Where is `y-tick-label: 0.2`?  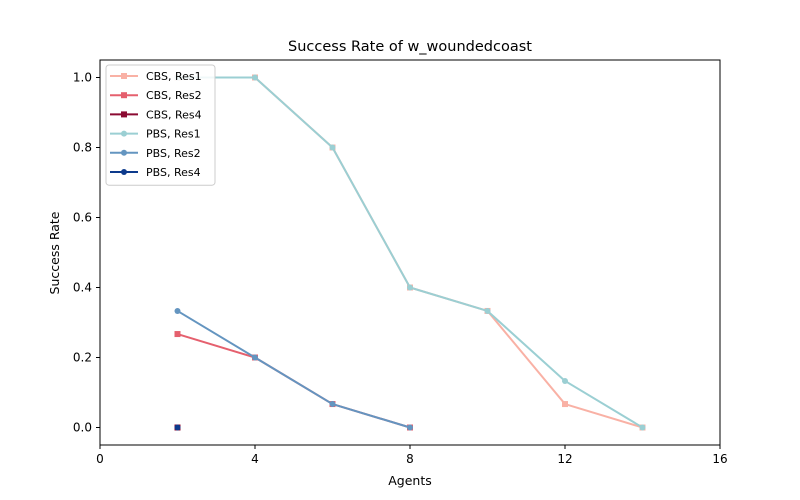 y-tick-label: 0.2 is located at coordinates (82, 358).